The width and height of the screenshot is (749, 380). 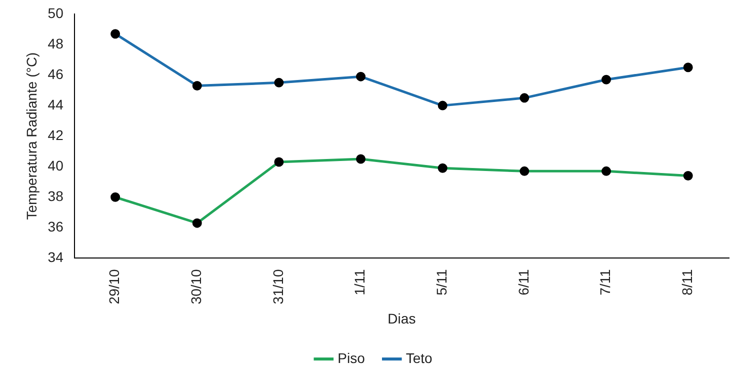 What do you see at coordinates (419, 358) in the screenshot?
I see `legend-label: Teto` at bounding box center [419, 358].